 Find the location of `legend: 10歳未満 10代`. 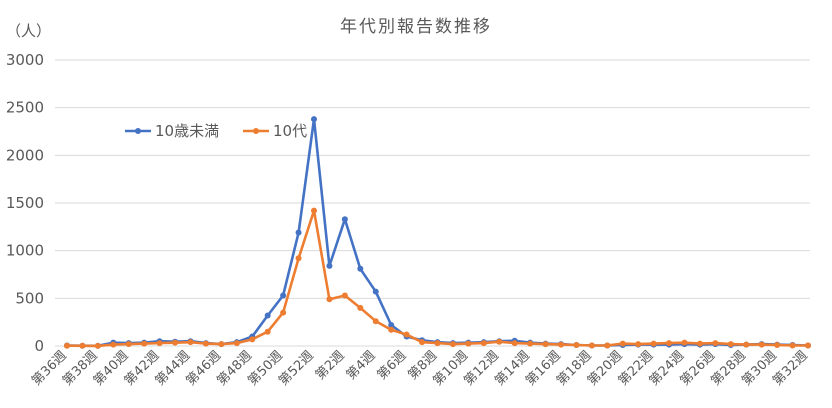

legend: 10歳未満 10代 is located at coordinates (216, 131).